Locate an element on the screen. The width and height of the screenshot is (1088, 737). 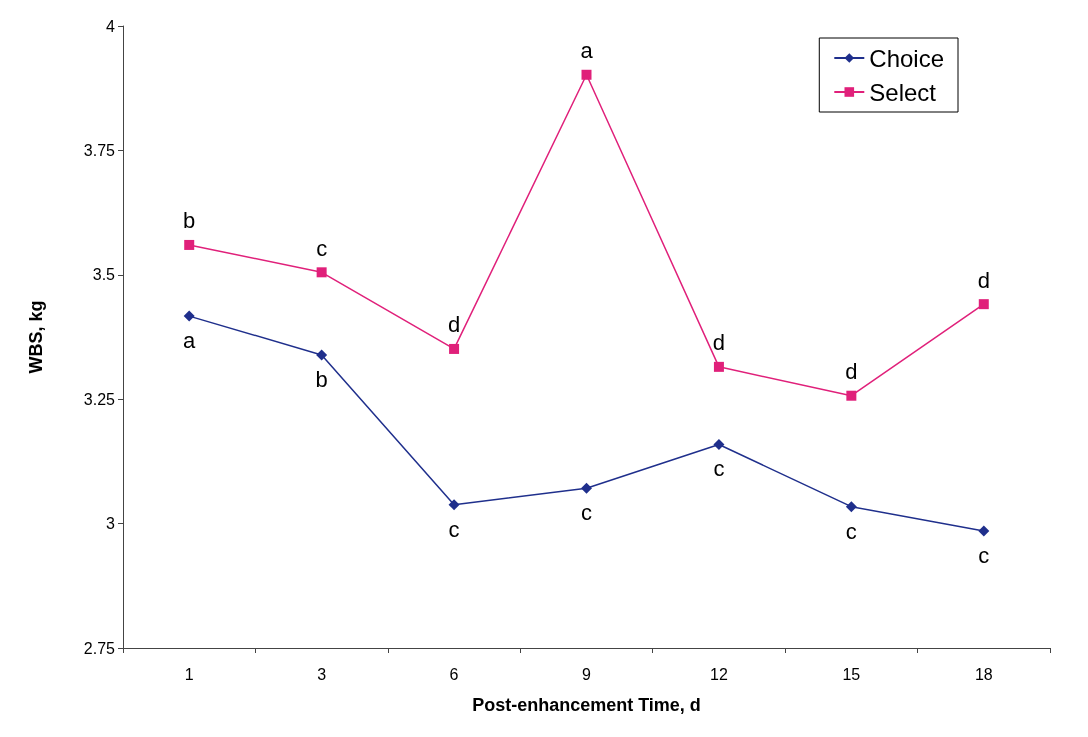
x-tick-label: 15 is located at coordinates (851, 674).